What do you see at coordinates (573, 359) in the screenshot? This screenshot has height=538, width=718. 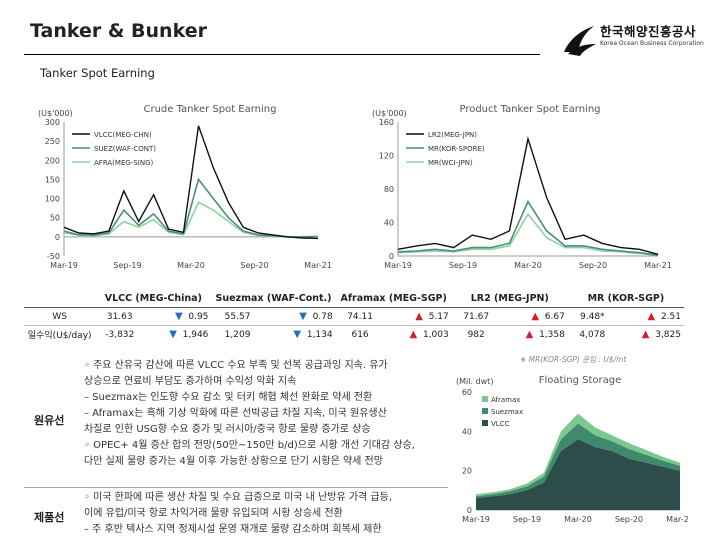 I see `table-note: ※ MR(KOR-SGP) 운임 : U$/mt` at bounding box center [573, 359].